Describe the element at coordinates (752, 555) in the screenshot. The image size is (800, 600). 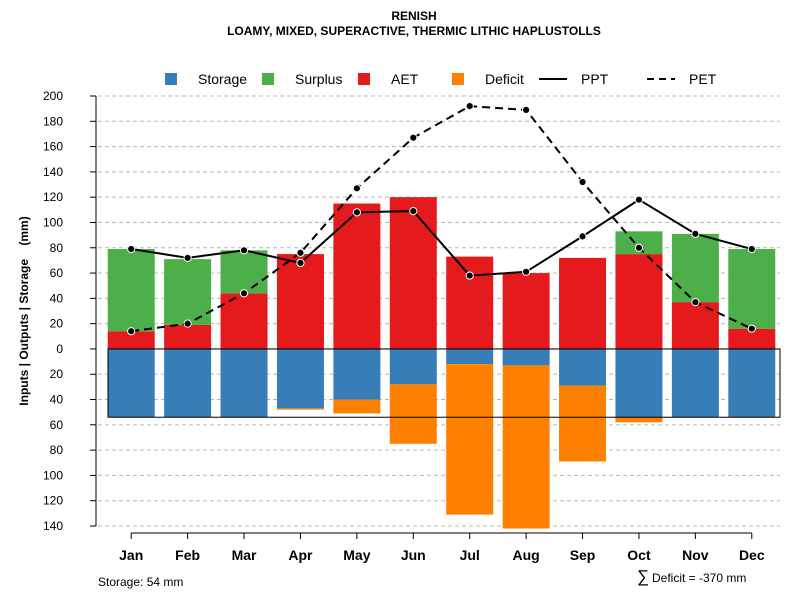
I see `x-tick-label: Dec` at that location.